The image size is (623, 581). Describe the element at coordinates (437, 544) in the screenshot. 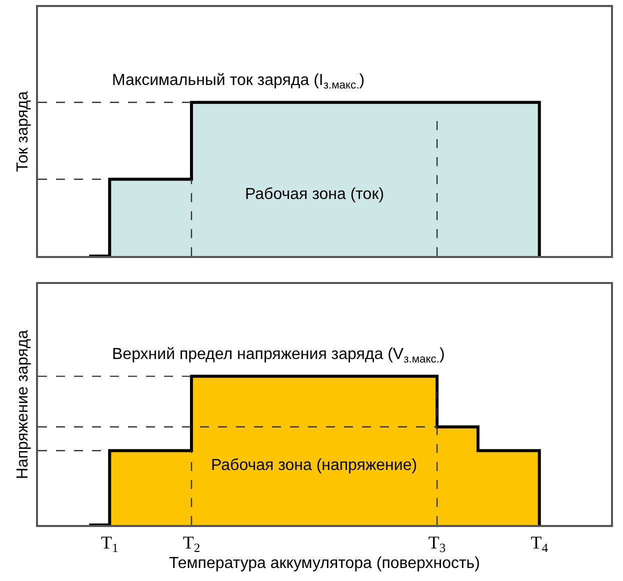

I see `x-tick-label: T$_{3}$` at that location.